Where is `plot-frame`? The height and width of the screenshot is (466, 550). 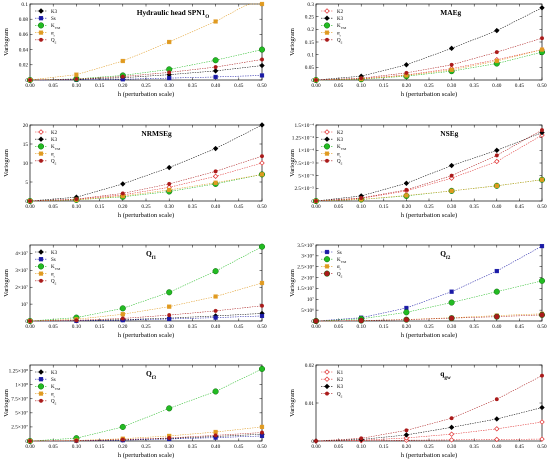
plot-frame is located at coordinates (429, 403).